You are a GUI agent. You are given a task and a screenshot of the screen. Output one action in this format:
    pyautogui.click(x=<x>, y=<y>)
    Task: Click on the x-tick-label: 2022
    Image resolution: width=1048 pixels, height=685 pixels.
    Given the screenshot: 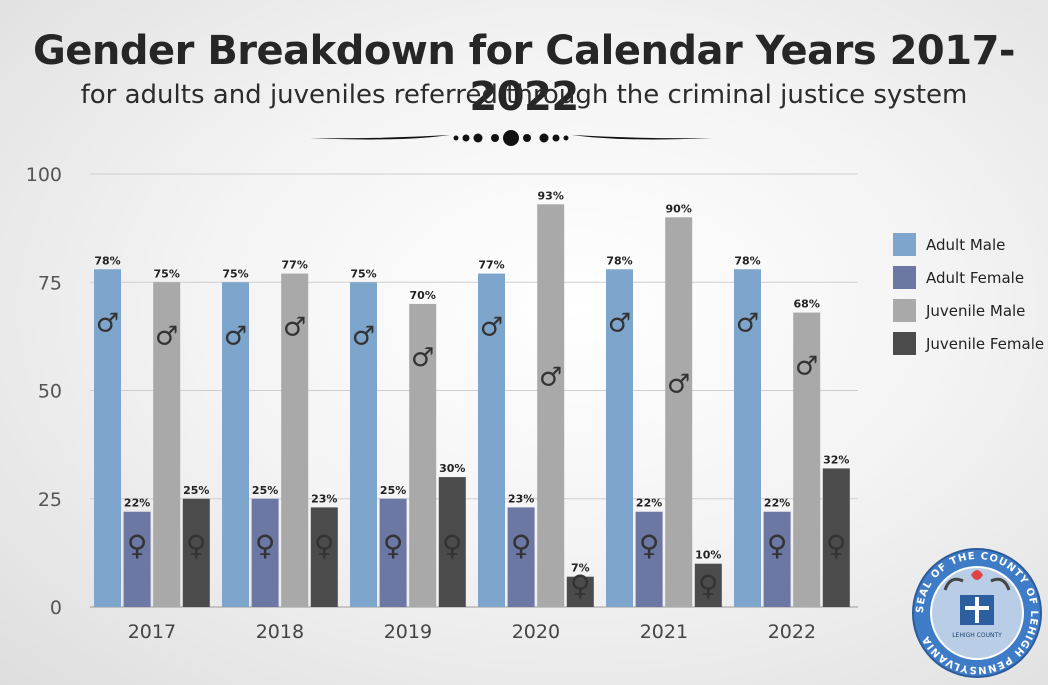 What is the action you would take?
    pyautogui.click(x=792, y=632)
    